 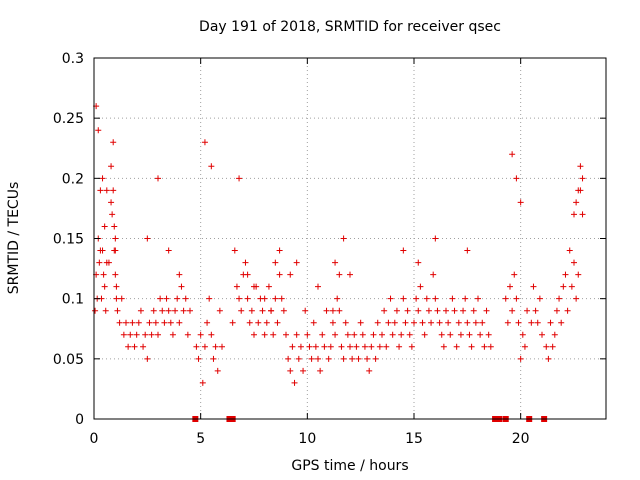 I want to click on y-tick-labels: 0 0.05 0.1 0.15 0.2 0.25 0.3, so click(x=68, y=239).